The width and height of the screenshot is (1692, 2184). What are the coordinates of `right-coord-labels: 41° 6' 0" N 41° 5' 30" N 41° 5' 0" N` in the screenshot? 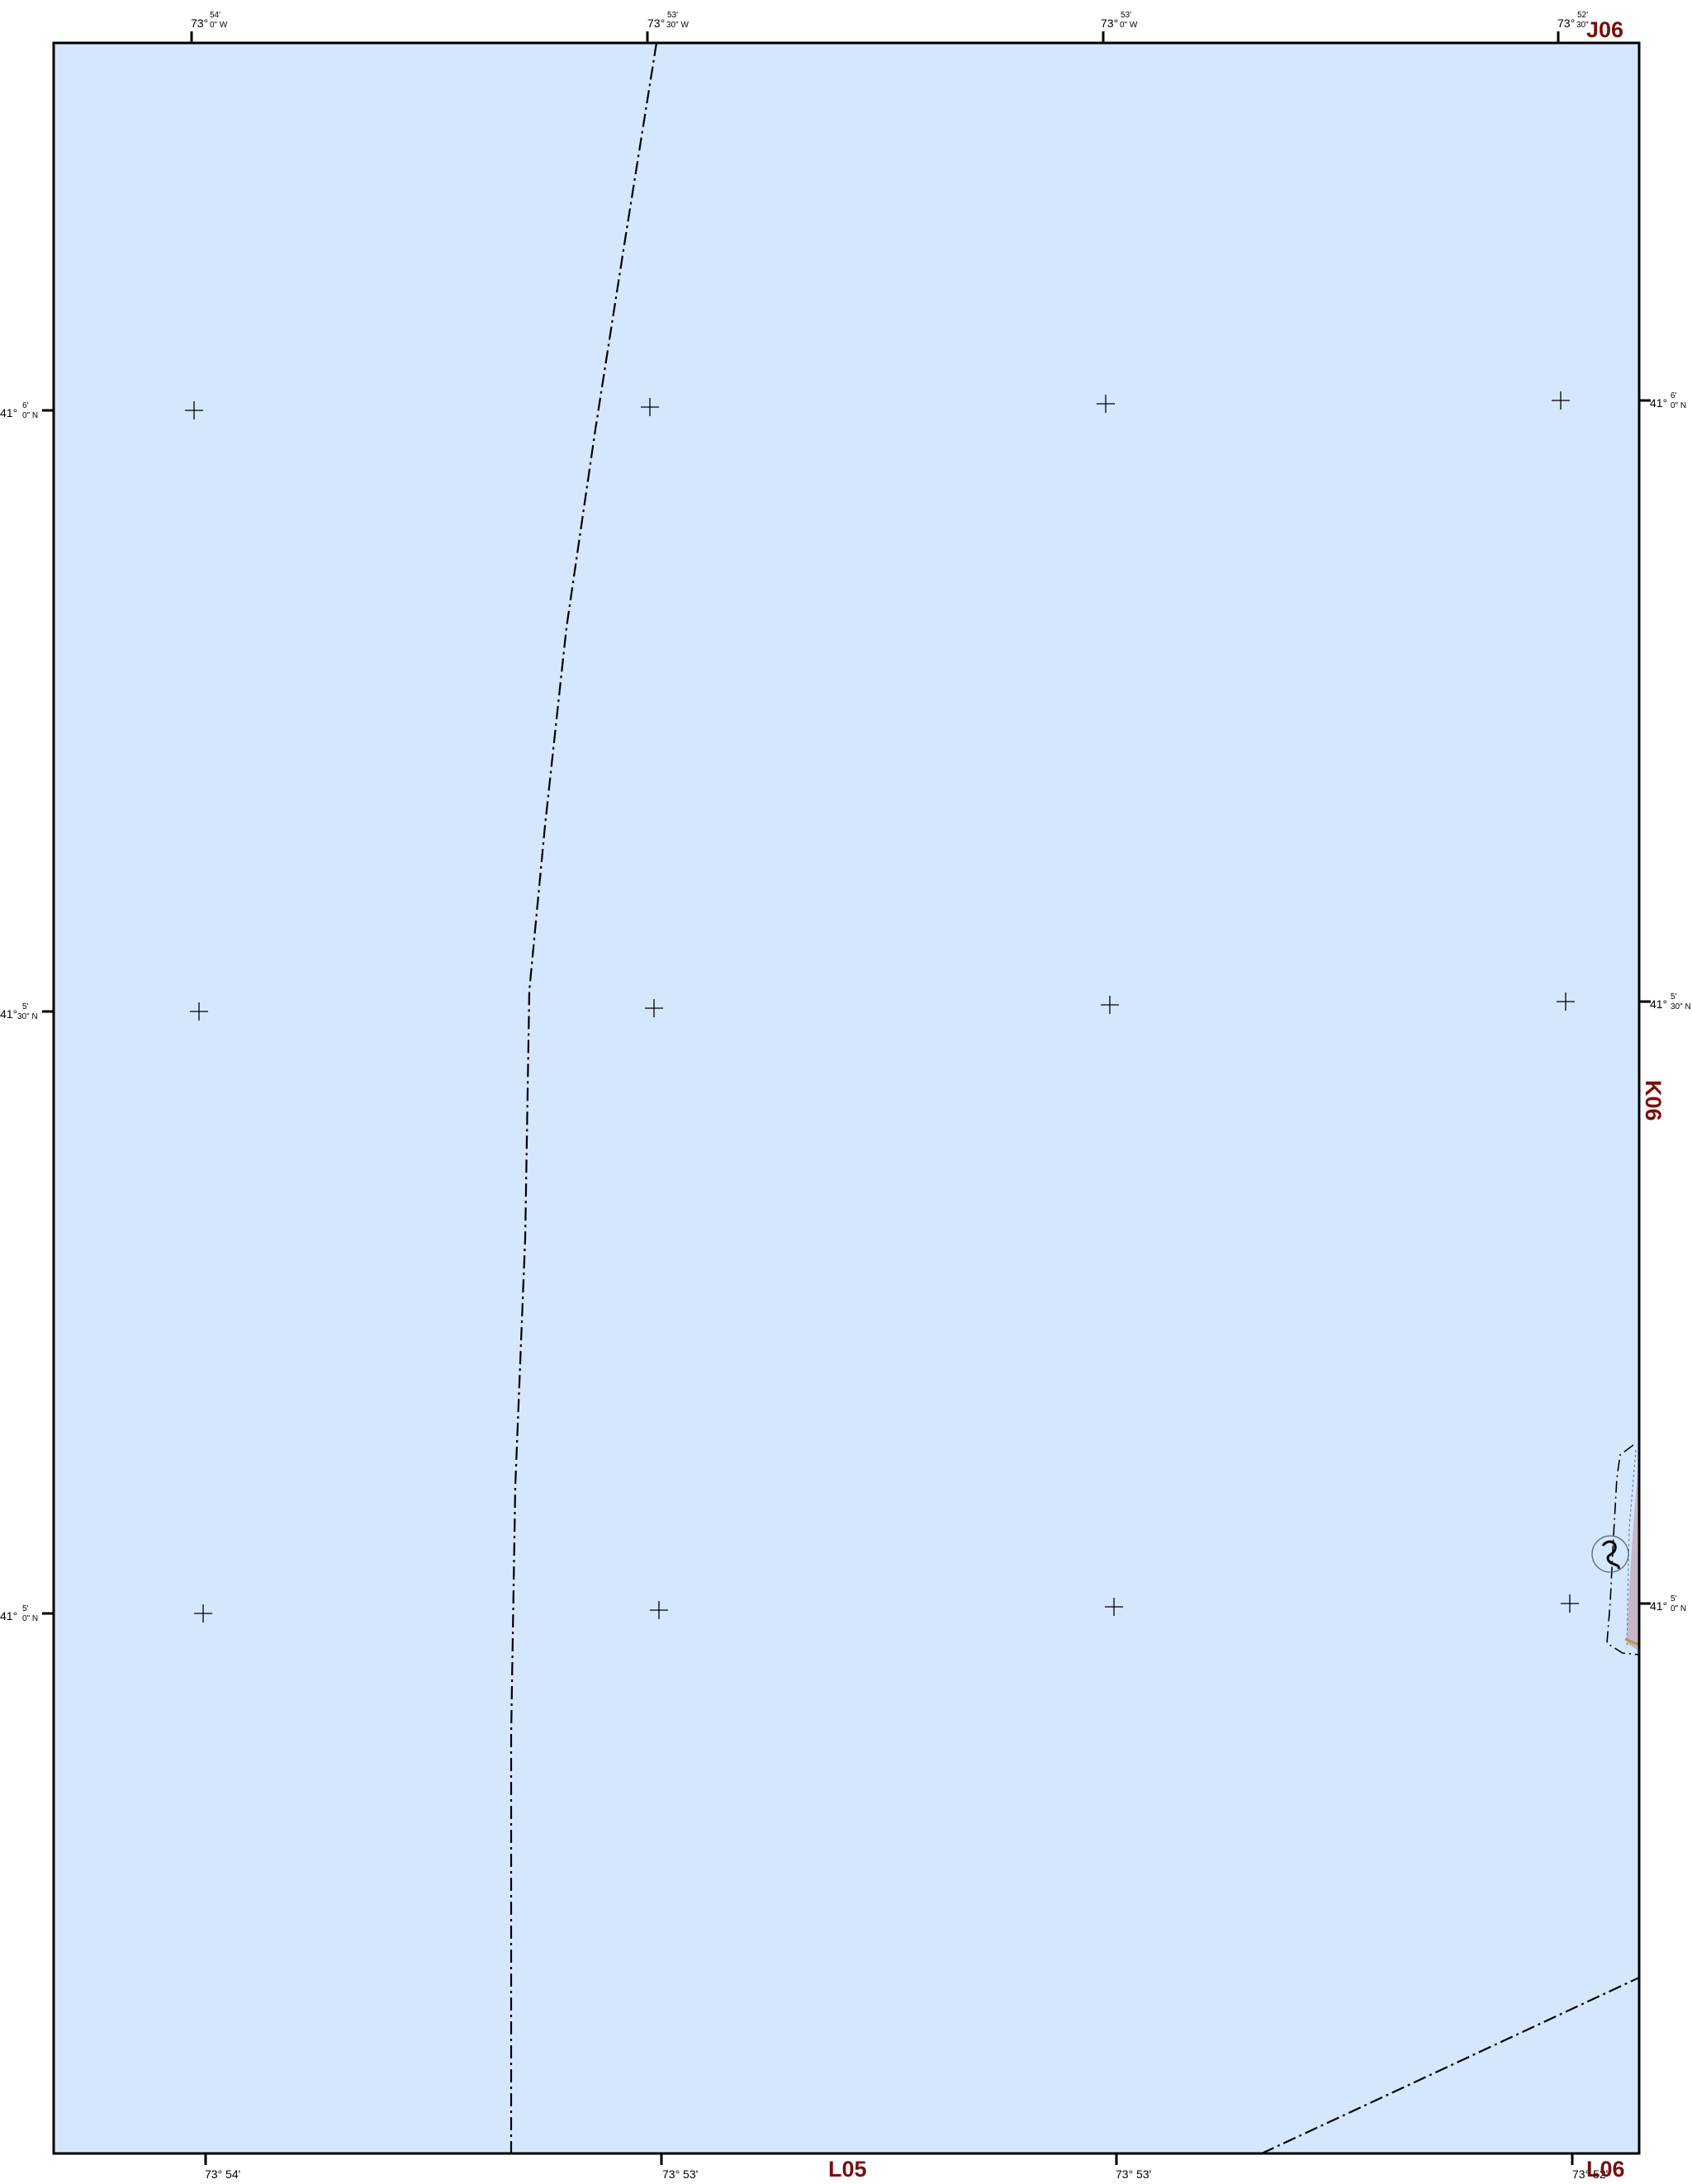 It's located at (1671, 1002).